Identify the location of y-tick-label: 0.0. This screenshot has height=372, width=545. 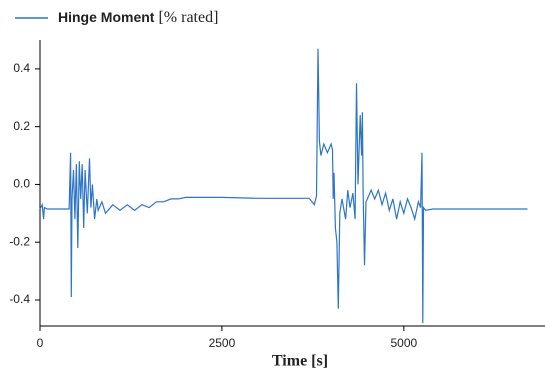
(21, 184).